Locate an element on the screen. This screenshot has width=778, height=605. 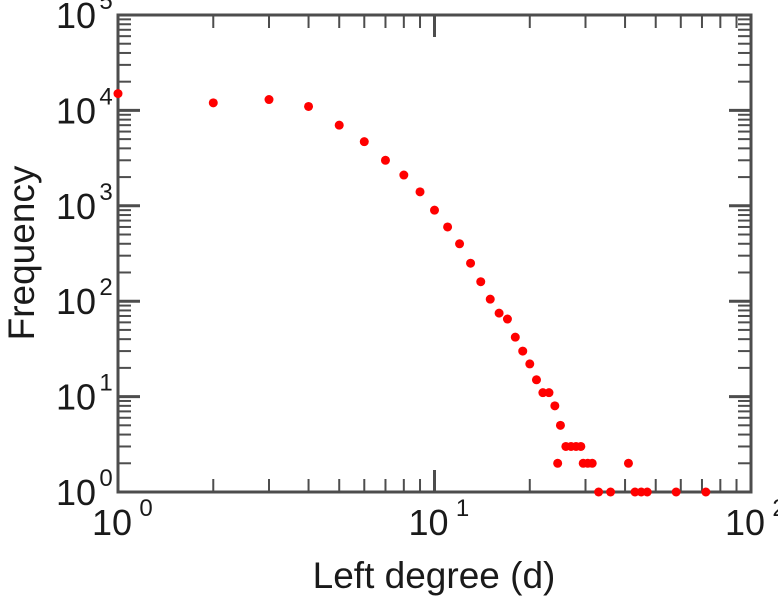
x-tick-exponent: 1 is located at coordinates (462, 508).